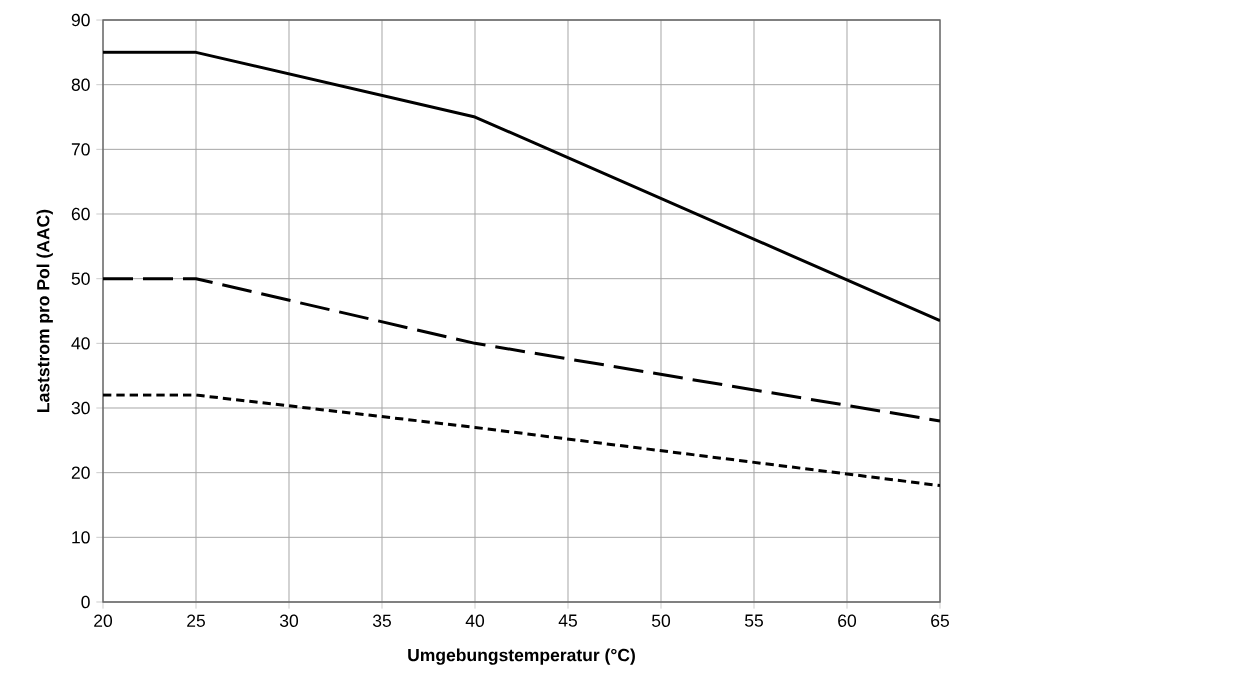 The height and width of the screenshot is (688, 1234). Describe the element at coordinates (940, 620) in the screenshot. I see `x-tick-label: 65` at that location.